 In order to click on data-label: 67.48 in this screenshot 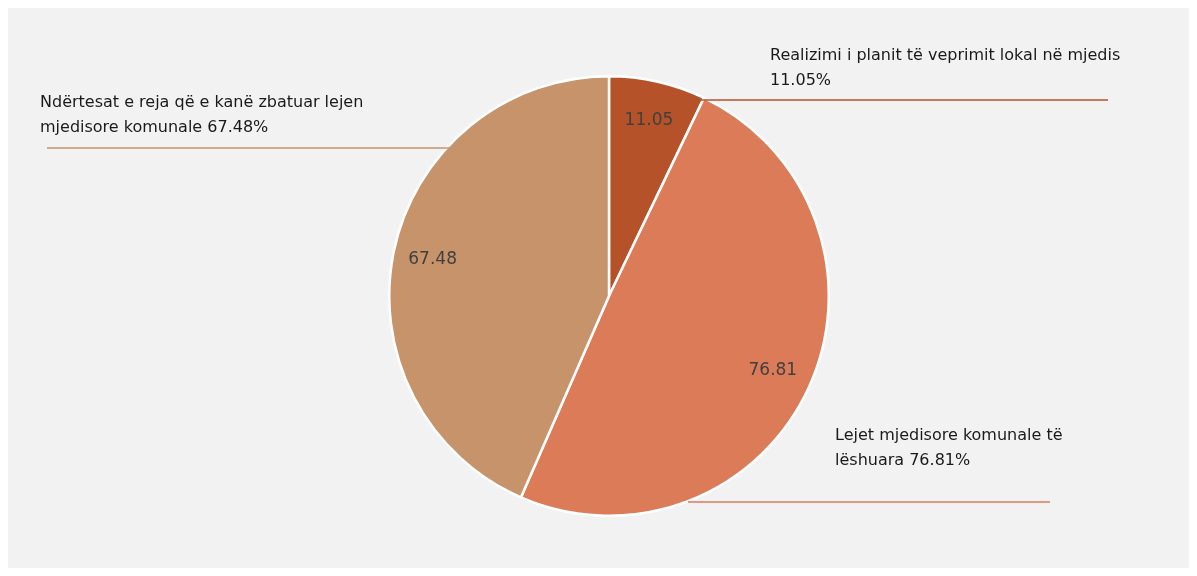, I will do `click(432, 257)`.